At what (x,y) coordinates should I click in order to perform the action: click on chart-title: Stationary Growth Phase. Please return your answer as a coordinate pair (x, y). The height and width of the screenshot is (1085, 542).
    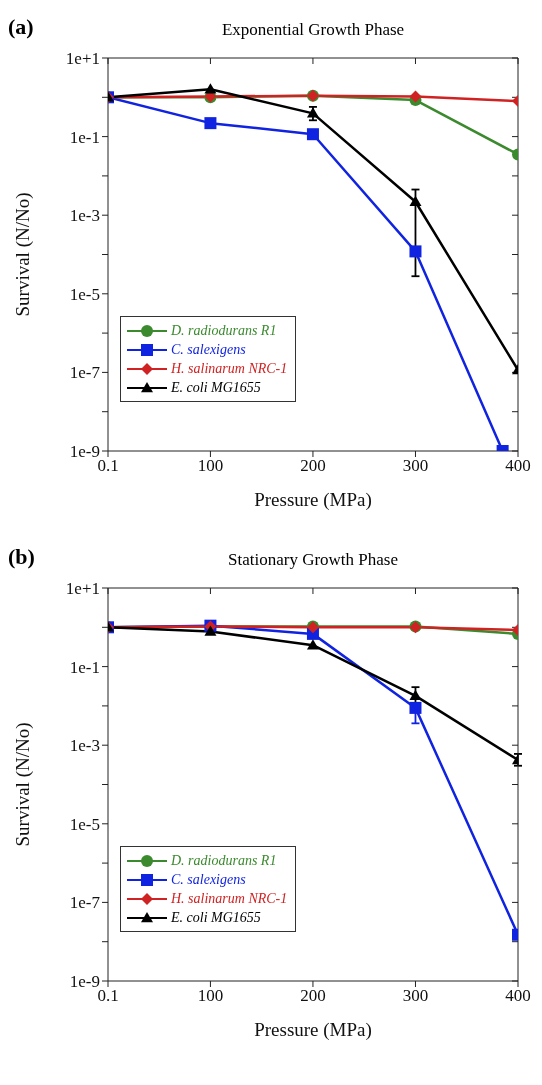
    Looking at the image, I should click on (313, 560).